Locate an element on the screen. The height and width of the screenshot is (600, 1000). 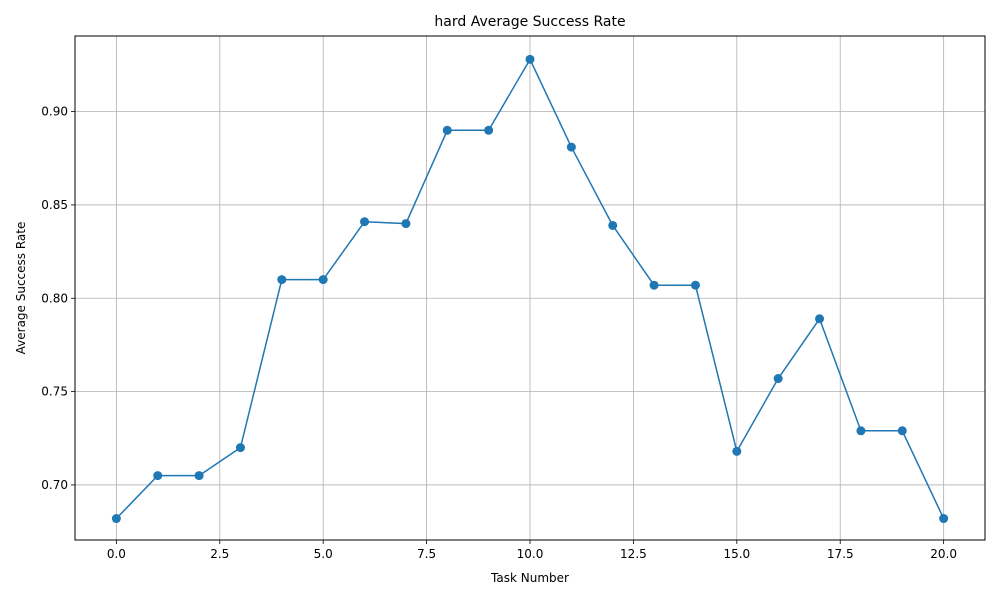
x-axis-ticks: 0.0 2.5 5.0 7.5 10.0 12.5 15.0 17.5 20.0 is located at coordinates (532, 550).